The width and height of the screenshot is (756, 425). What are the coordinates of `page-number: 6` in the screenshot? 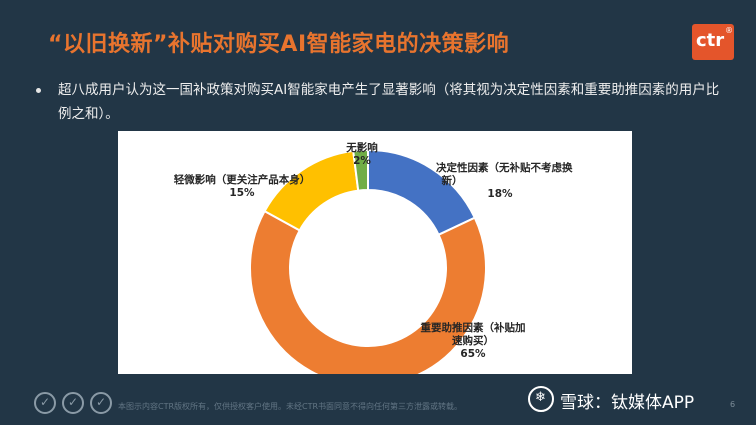 It's located at (733, 404).